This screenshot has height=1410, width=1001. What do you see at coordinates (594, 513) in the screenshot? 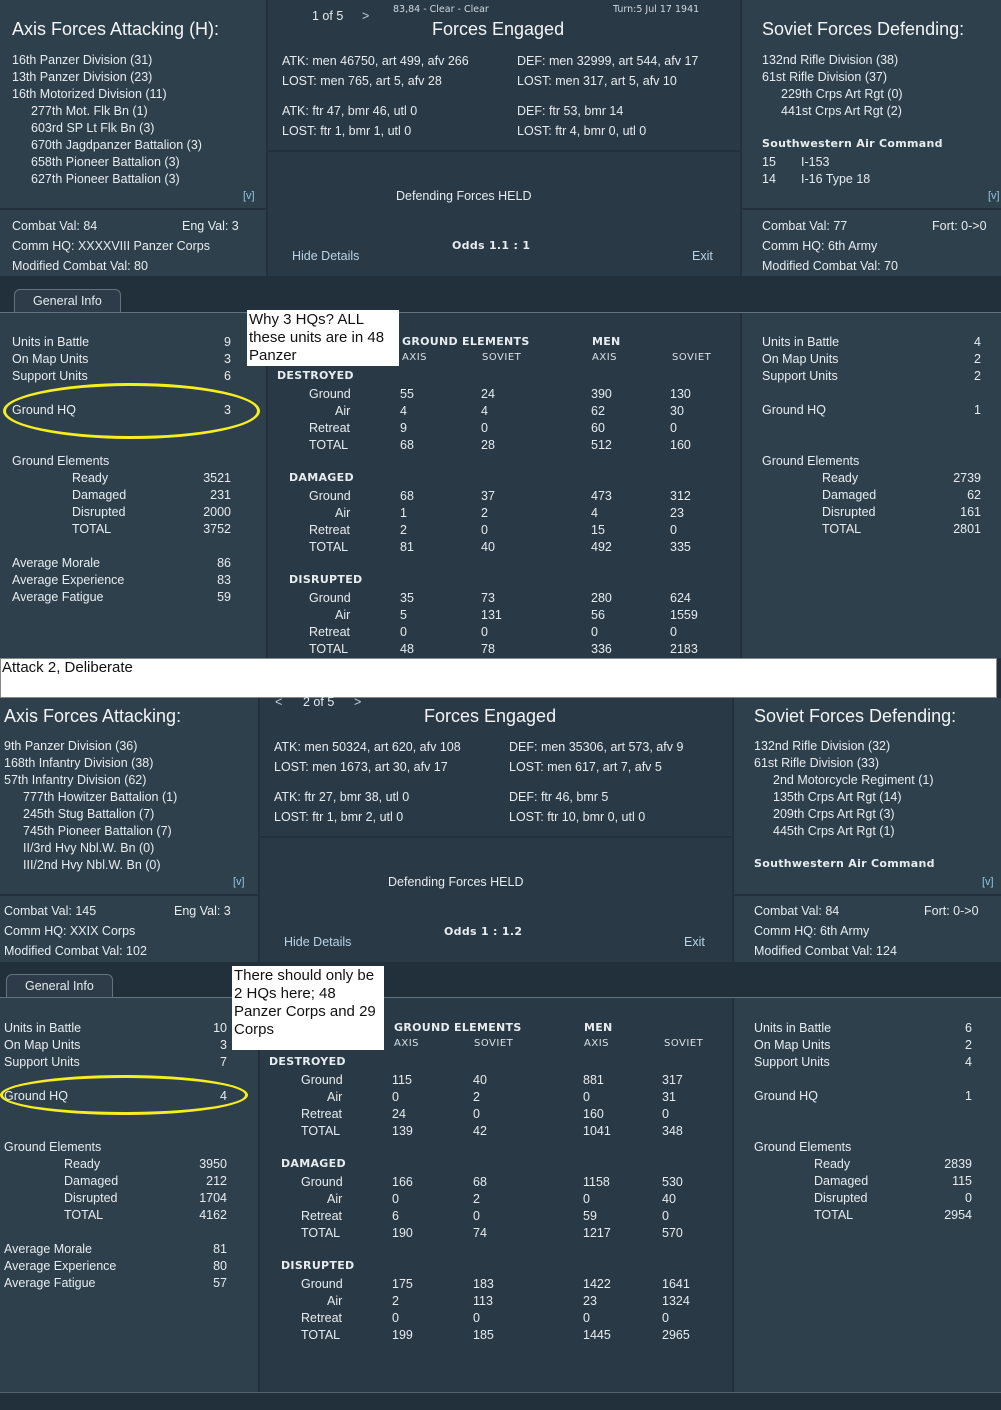
I see `cell-men-axis: 4` at bounding box center [594, 513].